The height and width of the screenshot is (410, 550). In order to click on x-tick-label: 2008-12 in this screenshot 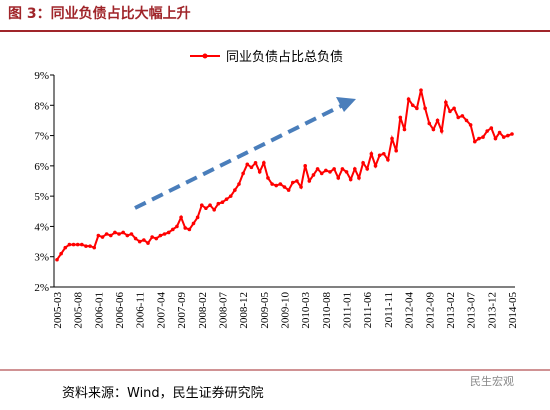, I will do `click(244, 310)`.